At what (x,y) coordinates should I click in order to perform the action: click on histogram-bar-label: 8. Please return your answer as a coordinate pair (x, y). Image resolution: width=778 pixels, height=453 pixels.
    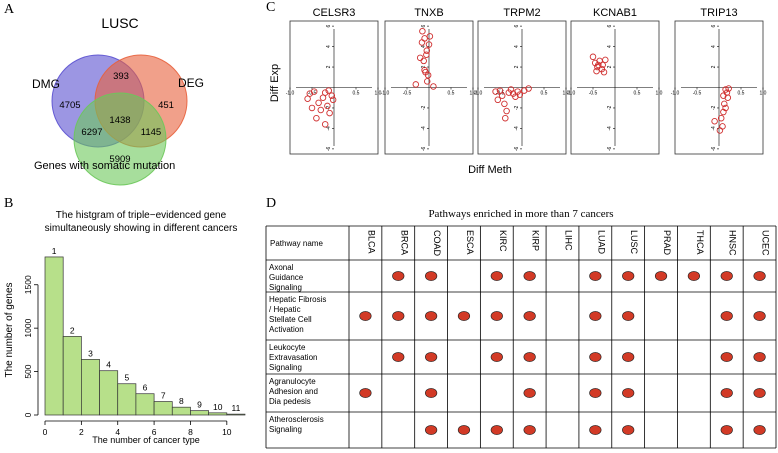
    Looking at the image, I should click on (181, 401).